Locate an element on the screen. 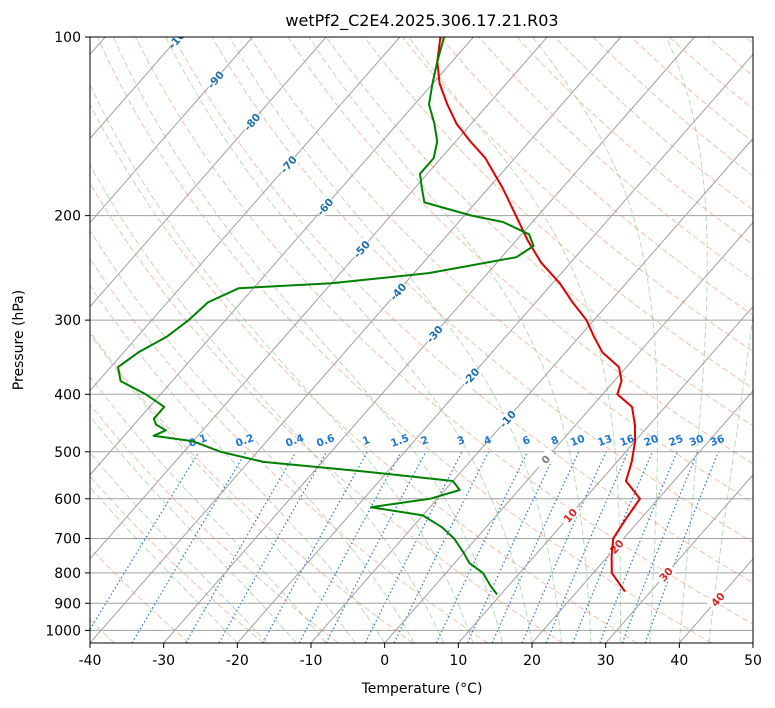 This screenshot has height=708, width=775. mixing-ratio-label: 36 is located at coordinates (717, 441).